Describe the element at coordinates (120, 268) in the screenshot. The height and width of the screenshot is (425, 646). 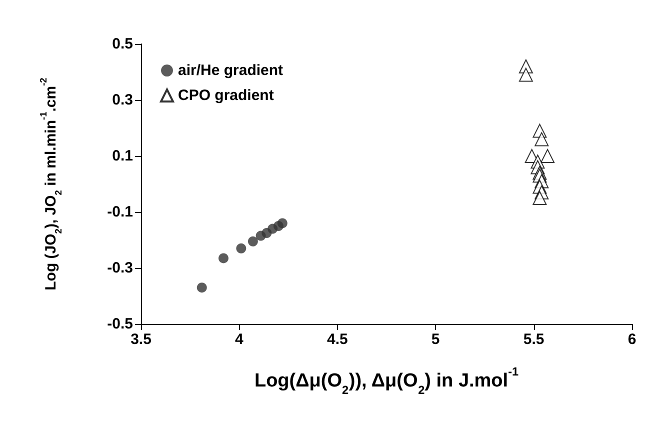
I see `y-tick-label: -0.3` at that location.